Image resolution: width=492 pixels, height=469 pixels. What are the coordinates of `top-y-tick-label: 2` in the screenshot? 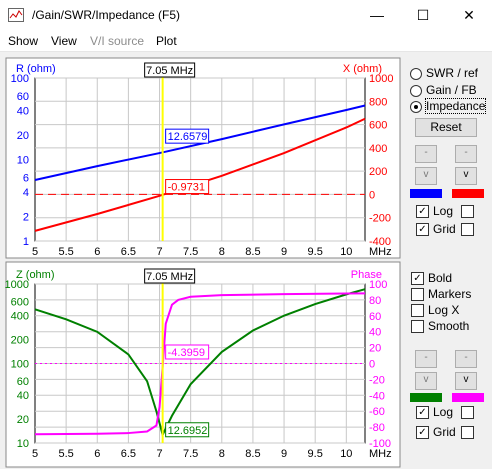 It's located at (26, 217).